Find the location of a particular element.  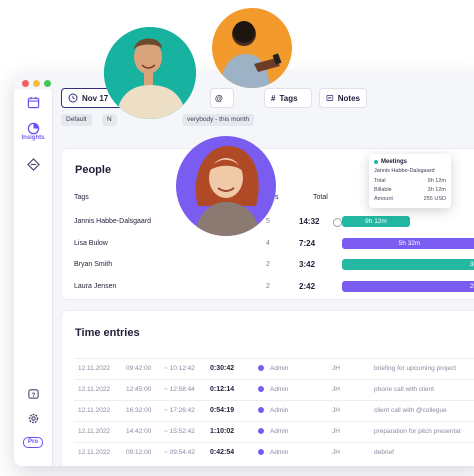

bar-label: 5h 32m is located at coordinates (409, 243).